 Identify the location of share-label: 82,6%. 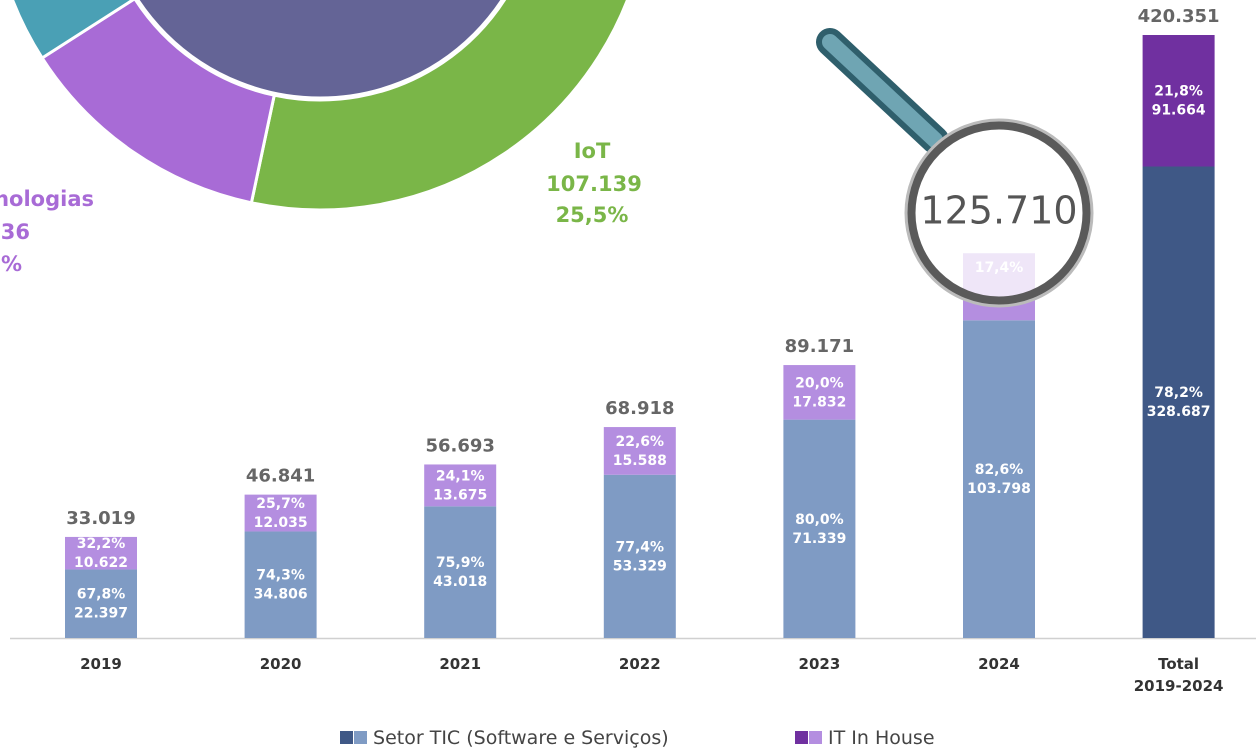
(999, 470).